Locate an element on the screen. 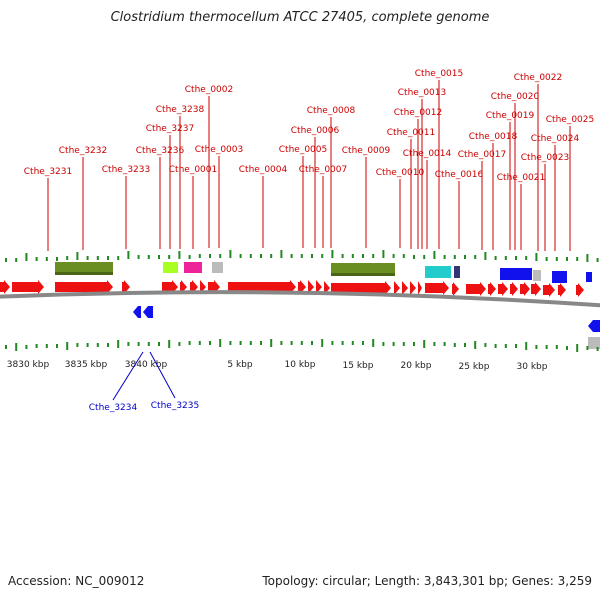 The width and height of the screenshot is (600, 600). gene-label: Cthe_0019 is located at coordinates (510, 116).